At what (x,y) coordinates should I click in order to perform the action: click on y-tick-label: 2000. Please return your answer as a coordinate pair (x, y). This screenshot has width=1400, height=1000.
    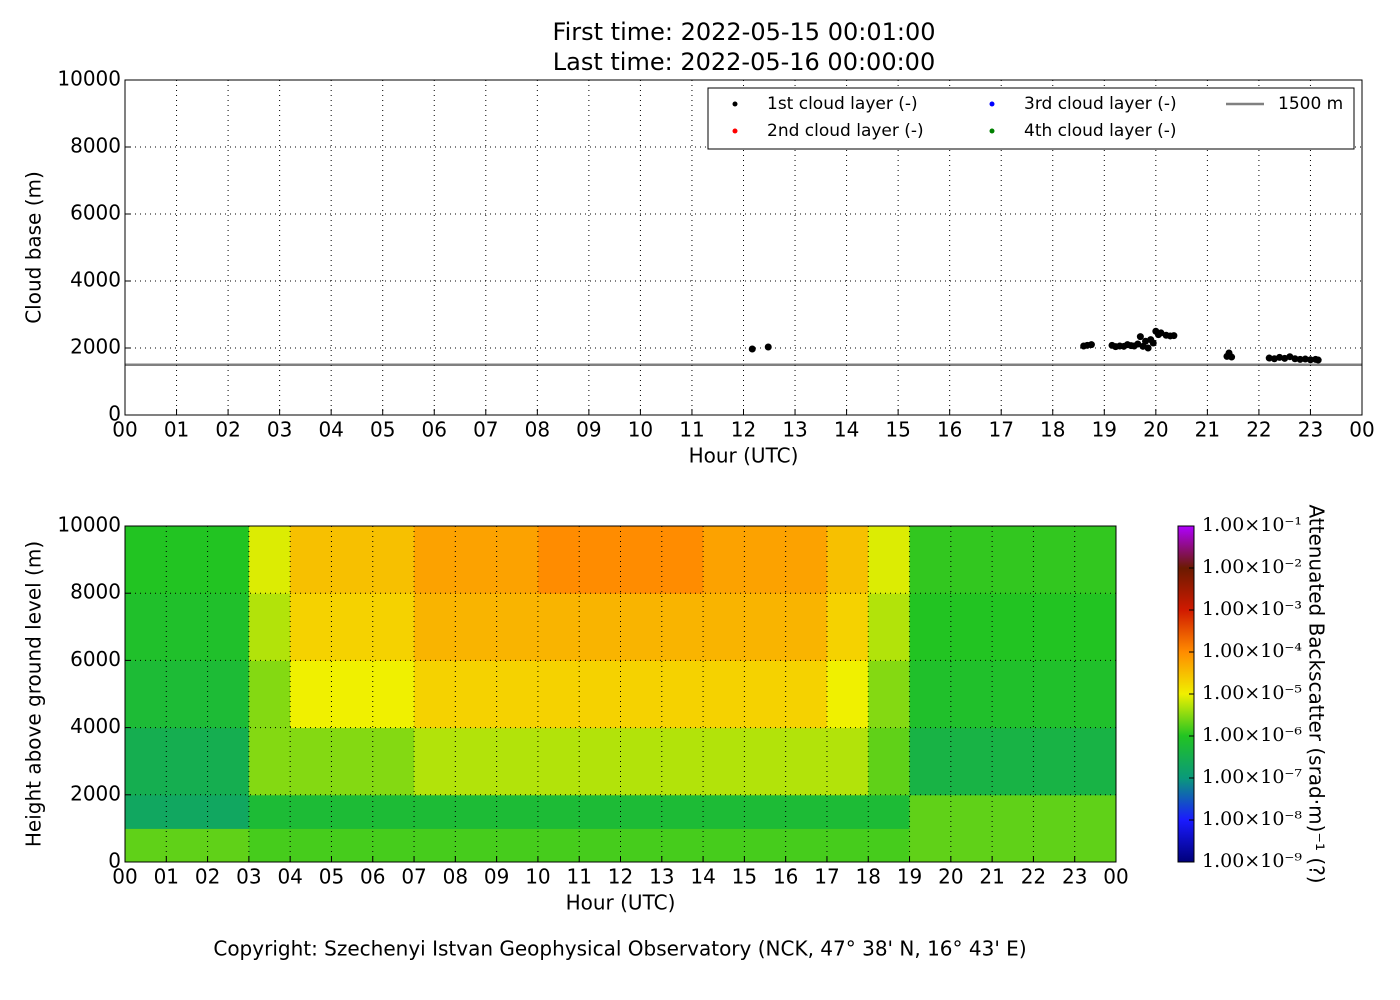
    Looking at the image, I should click on (95, 793).